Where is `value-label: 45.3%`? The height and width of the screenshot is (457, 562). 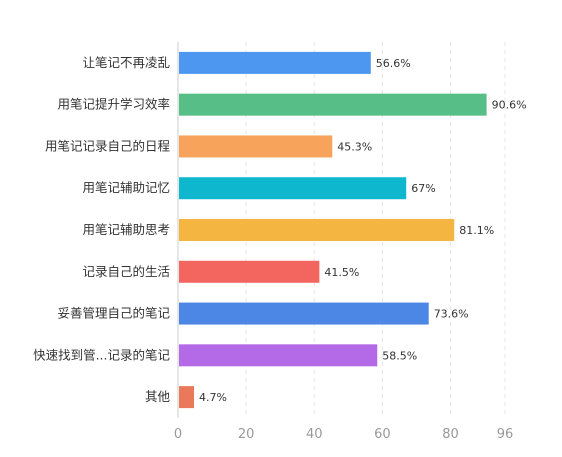 value-label: 45.3% is located at coordinates (354, 146).